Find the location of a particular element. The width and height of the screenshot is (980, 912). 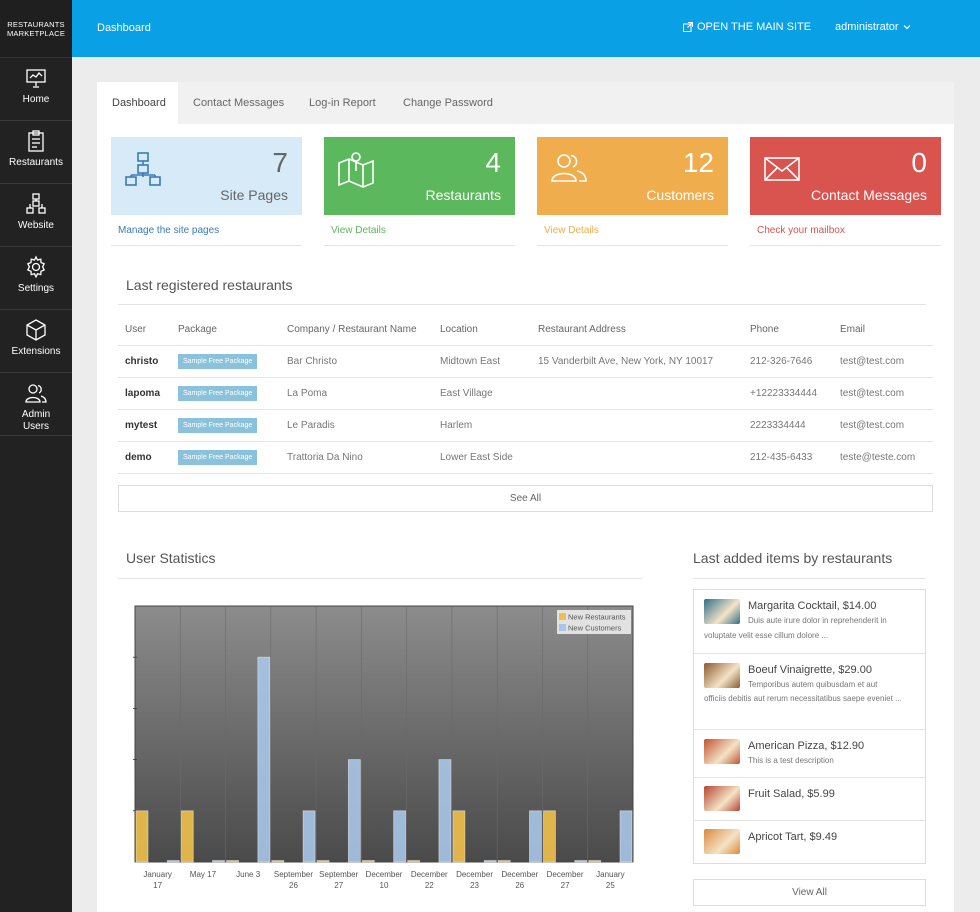

sidebar-item-admin-users: Admin Users is located at coordinates (36, 404).